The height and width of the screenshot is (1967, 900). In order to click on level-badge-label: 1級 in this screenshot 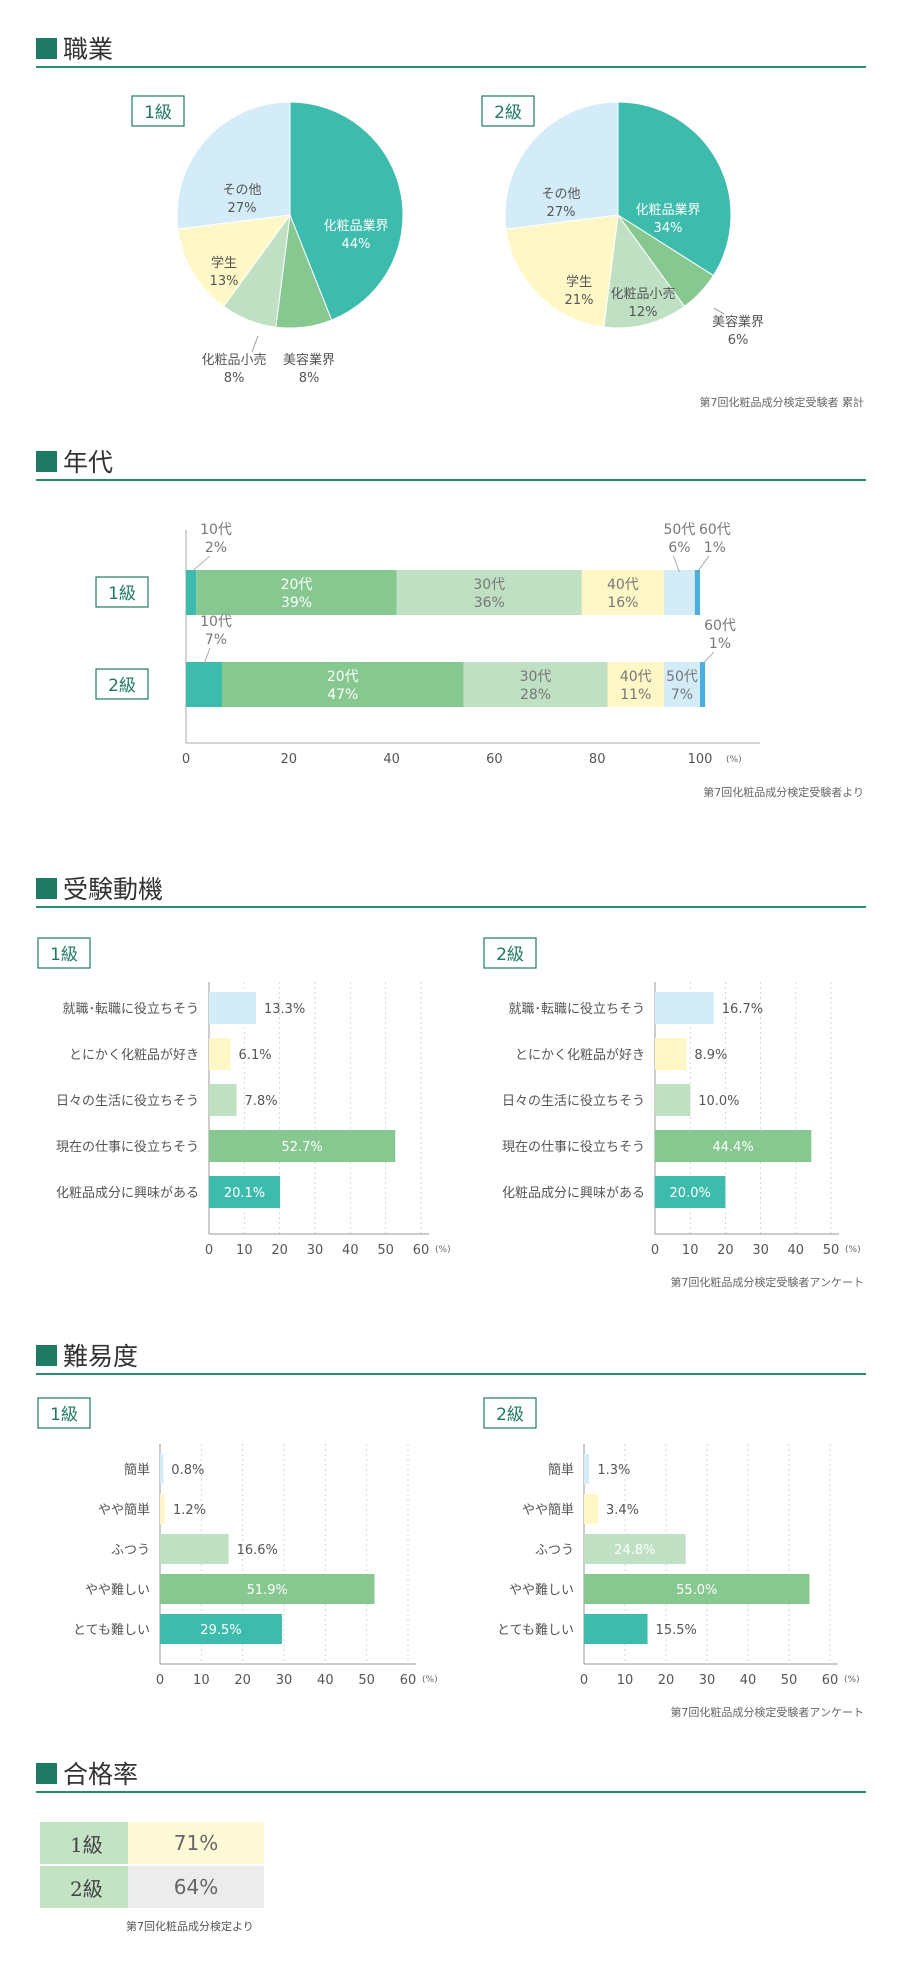, I will do `click(122, 594)`.